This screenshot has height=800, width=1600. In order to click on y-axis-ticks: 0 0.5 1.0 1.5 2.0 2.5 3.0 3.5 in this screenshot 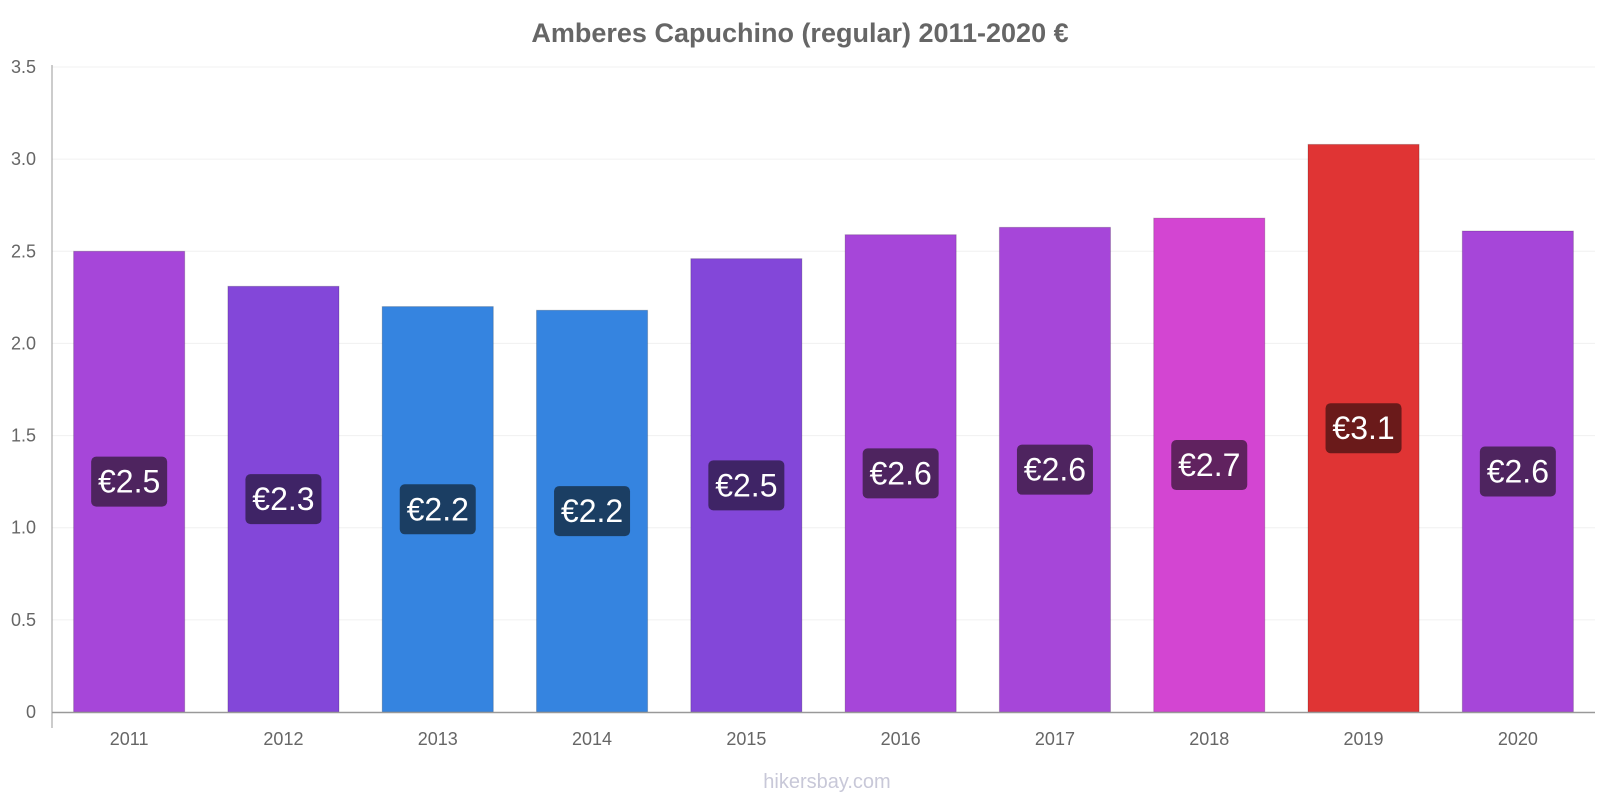, I will do `click(23, 389)`.